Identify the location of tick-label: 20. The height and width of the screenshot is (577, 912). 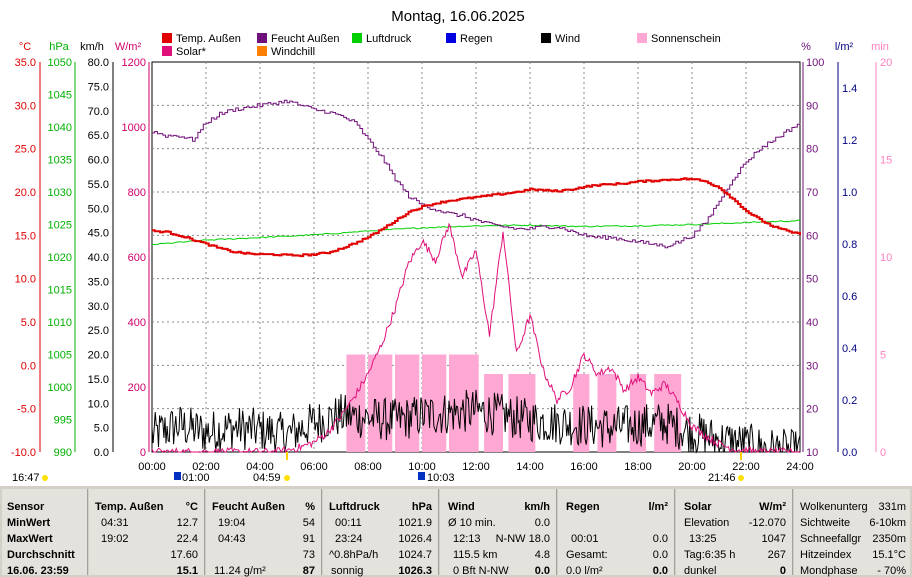
(886, 63).